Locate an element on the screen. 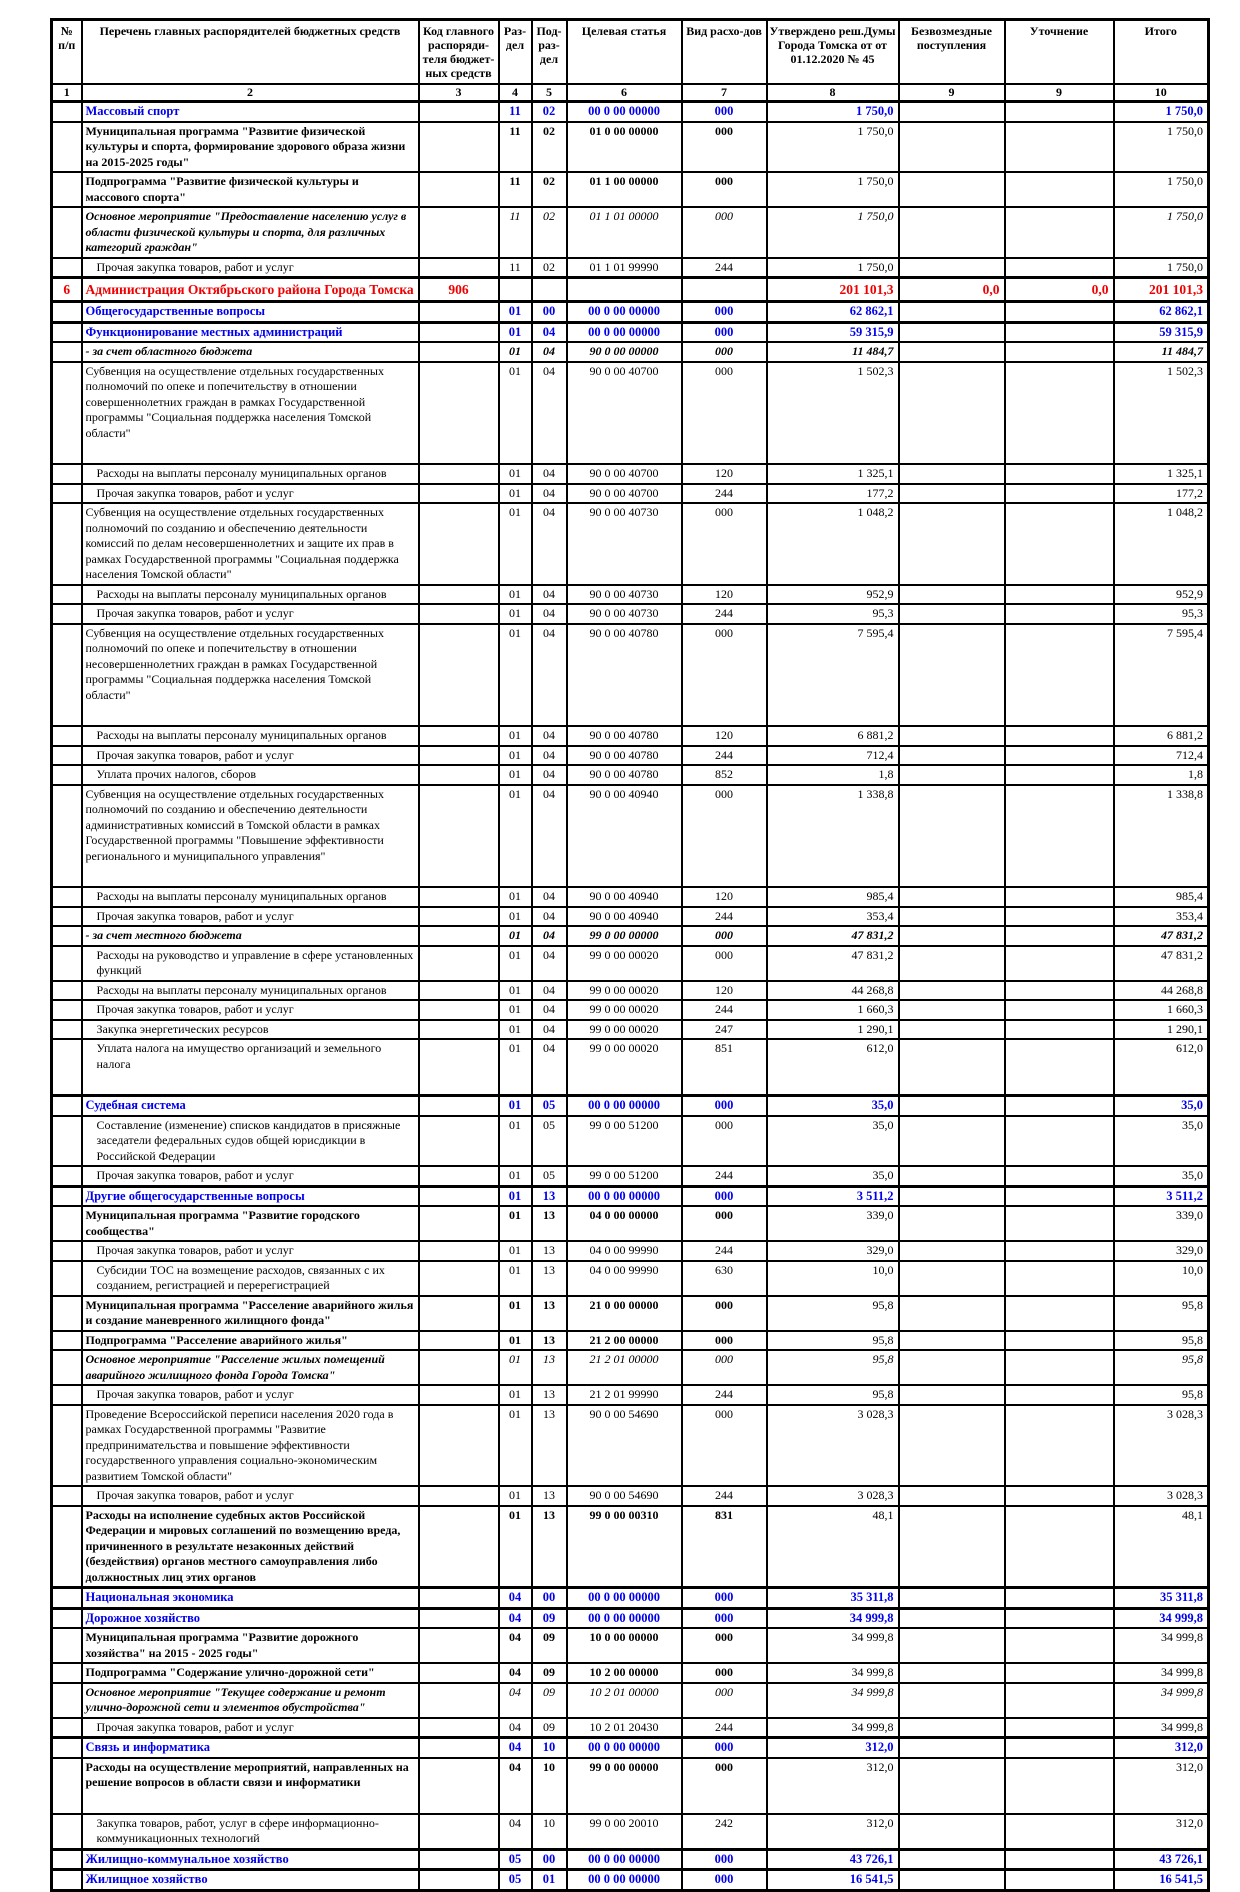 This screenshot has height=1892, width=1240. approved-cell: 1 048,2 is located at coordinates (832, 544).